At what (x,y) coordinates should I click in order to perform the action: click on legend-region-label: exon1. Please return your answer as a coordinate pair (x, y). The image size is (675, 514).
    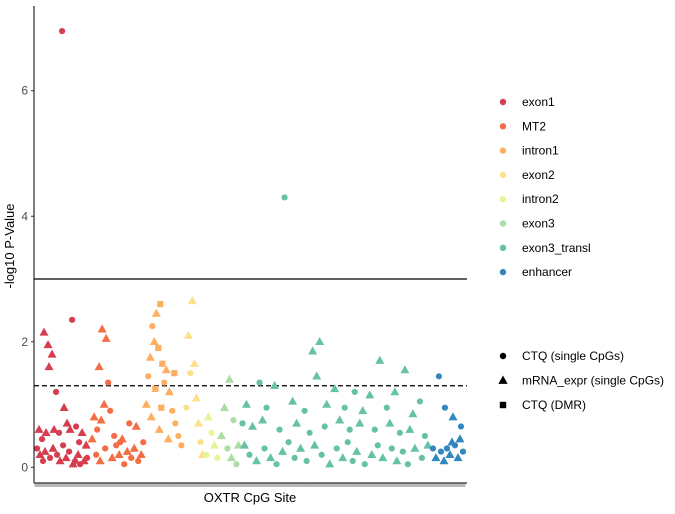
    Looking at the image, I should click on (538, 102).